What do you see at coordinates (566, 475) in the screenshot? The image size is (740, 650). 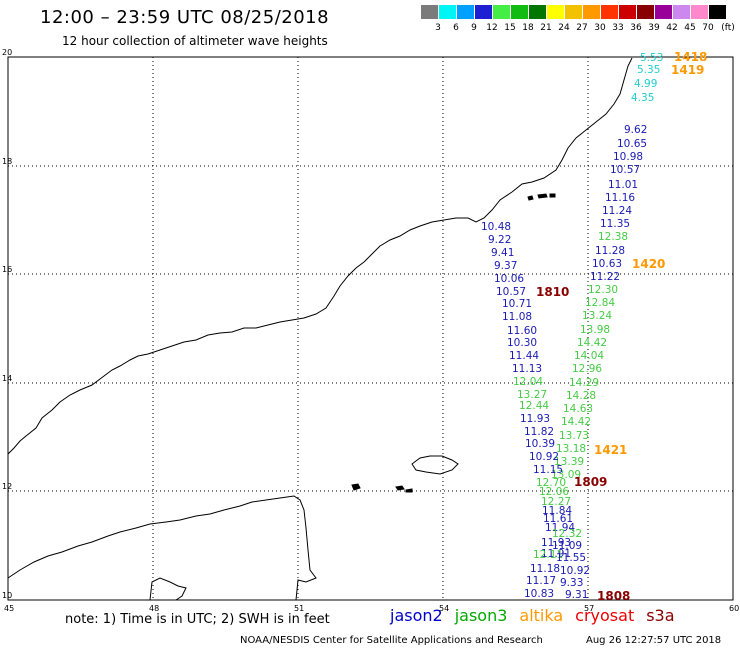 I see `swh-value: 13.09` at bounding box center [566, 475].